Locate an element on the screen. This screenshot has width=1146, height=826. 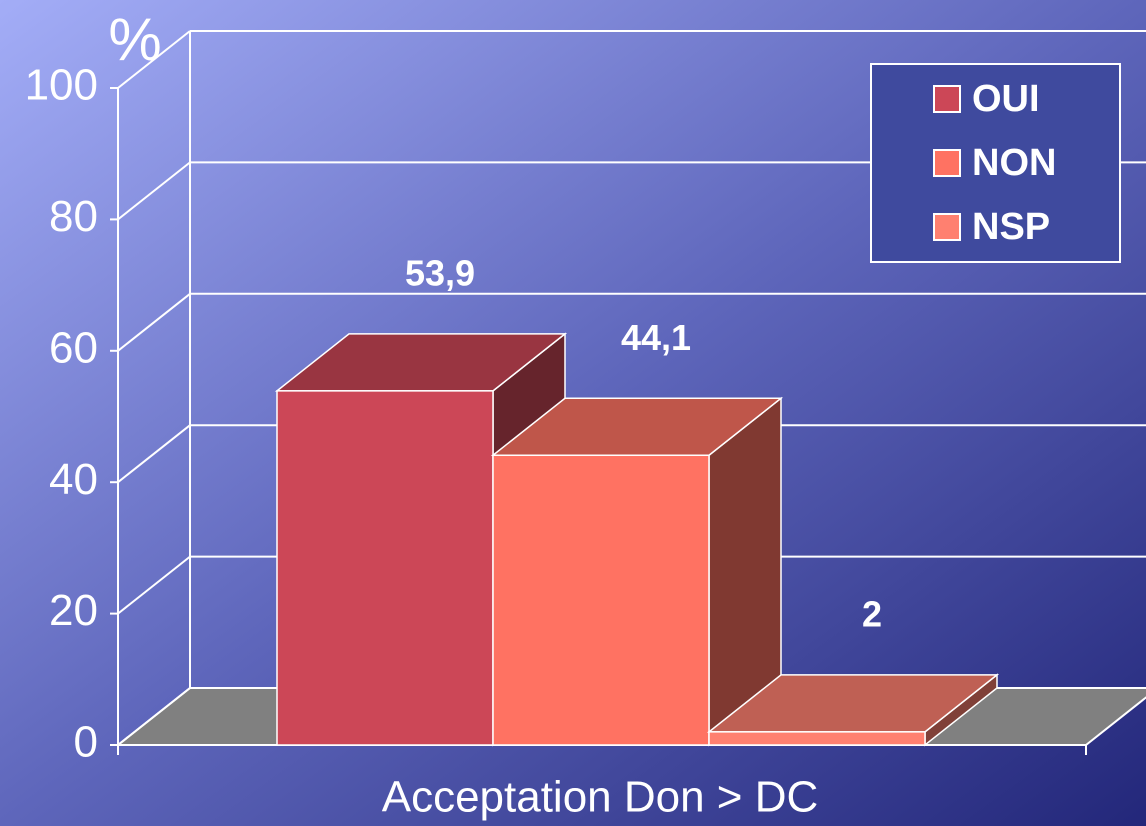
y-tick-label: 0 is located at coordinates (86, 742).